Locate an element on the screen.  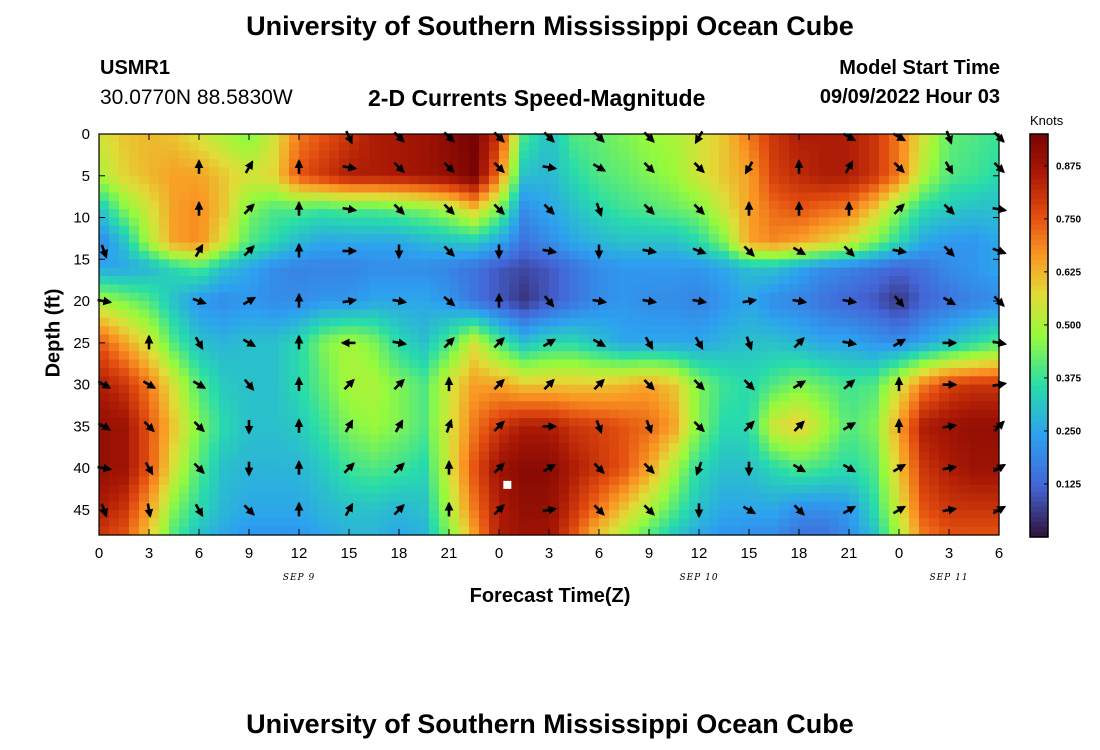
x-tick-label: 3 is located at coordinates (949, 553).